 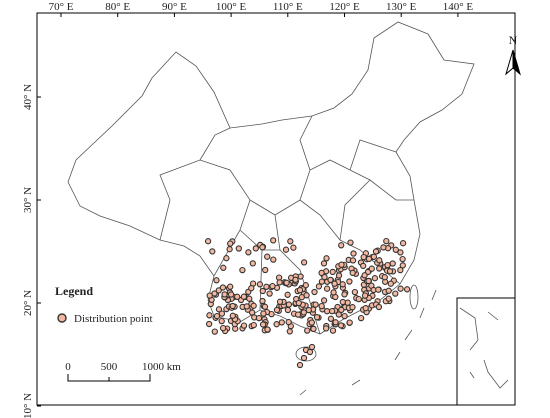 I want to click on lat-label: 40° N, so click(x=28, y=97).